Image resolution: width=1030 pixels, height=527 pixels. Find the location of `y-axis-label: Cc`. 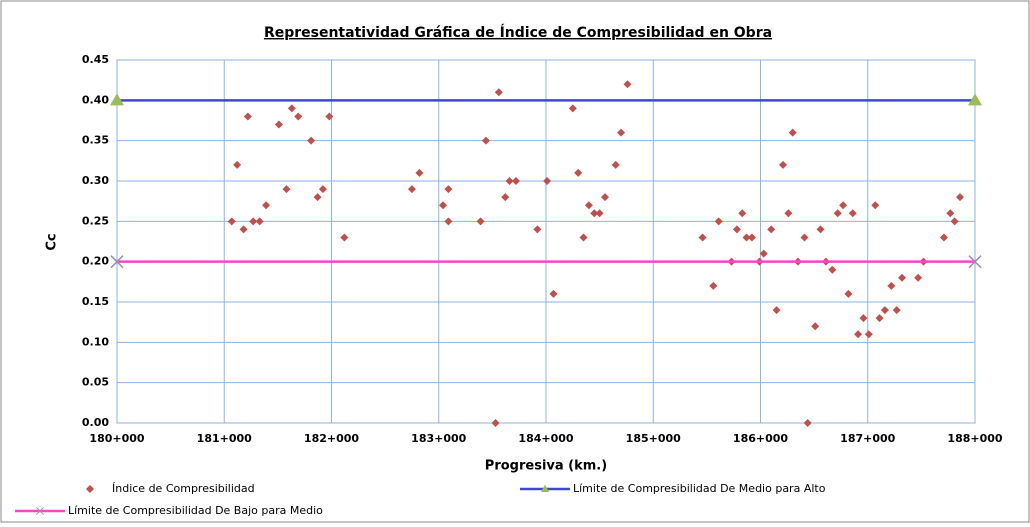

y-axis-label: Cc is located at coordinates (52, 241).